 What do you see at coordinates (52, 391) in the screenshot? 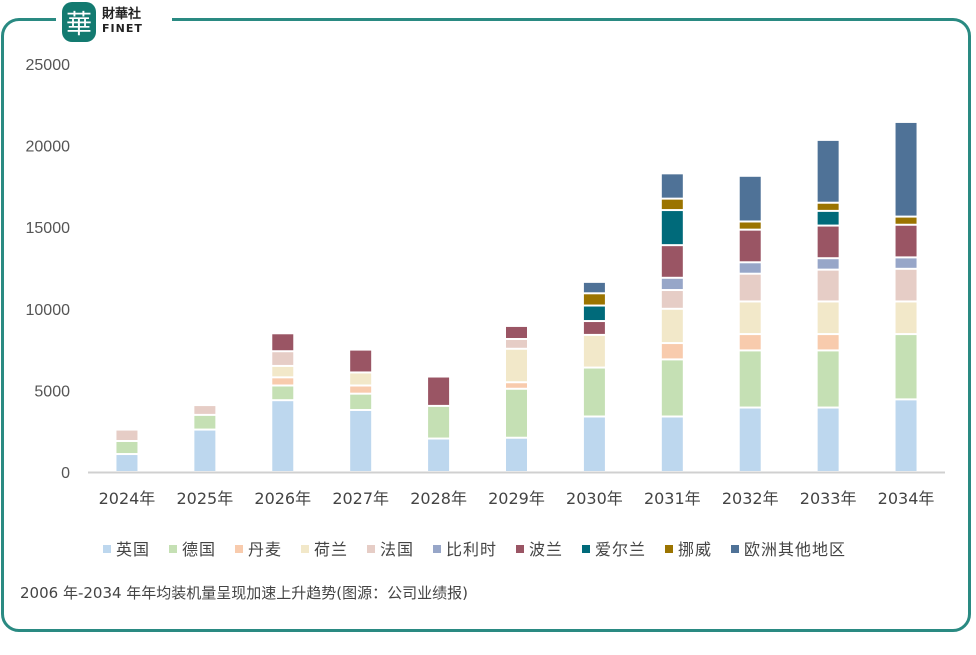
I see `y-tick-label: 5000` at bounding box center [52, 391].